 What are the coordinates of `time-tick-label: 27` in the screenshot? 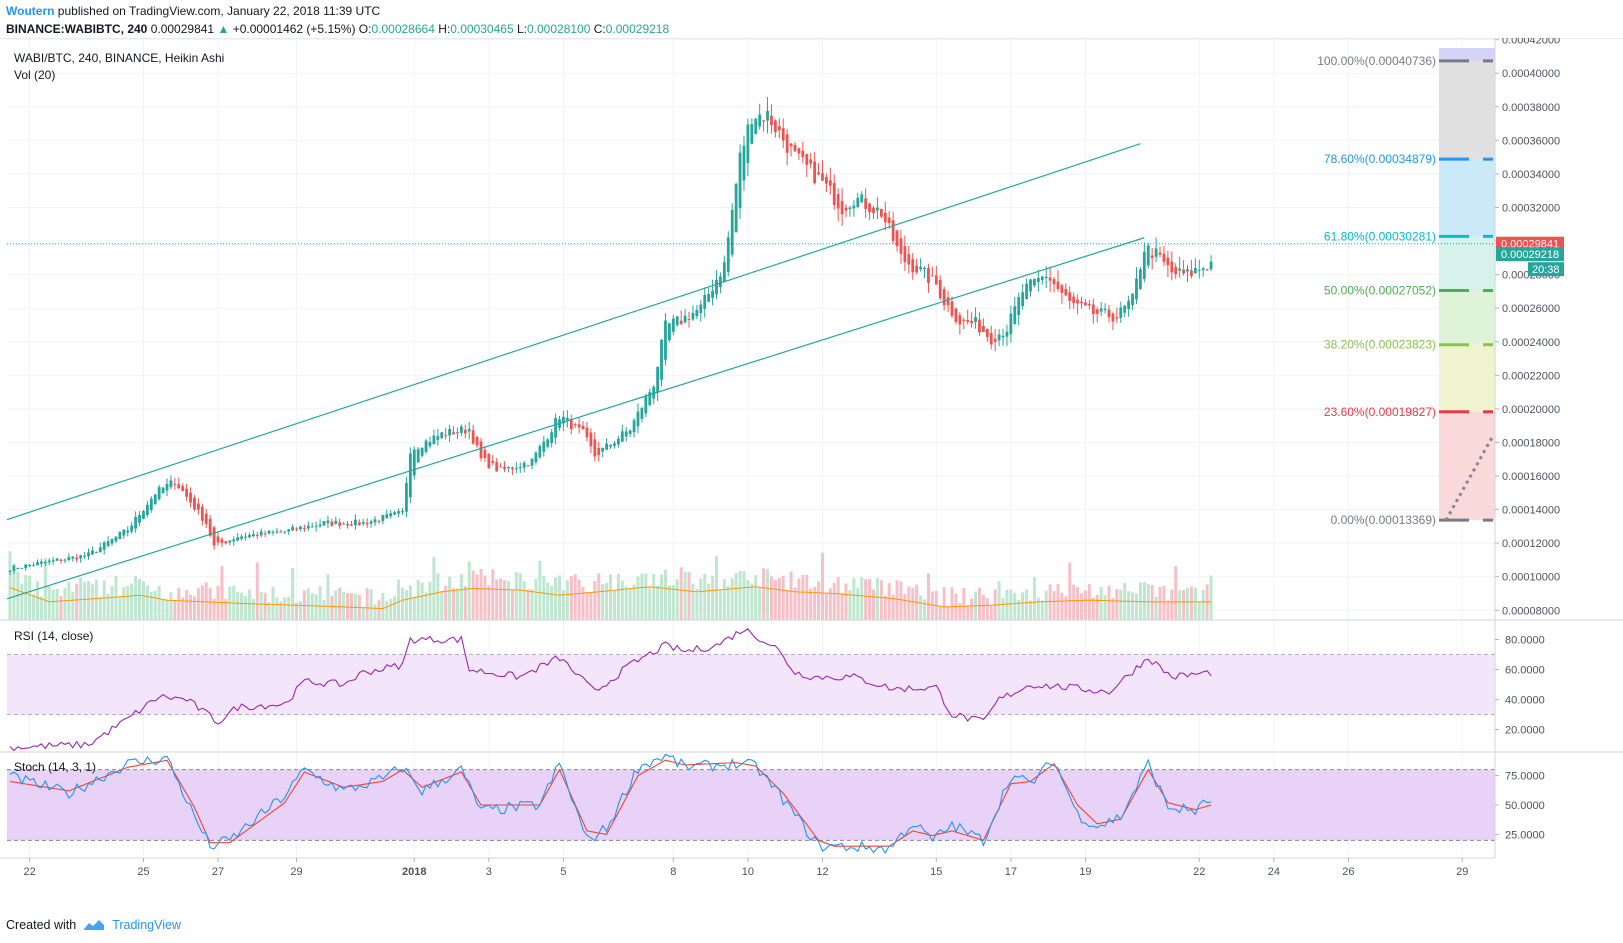 It's located at (218, 872).